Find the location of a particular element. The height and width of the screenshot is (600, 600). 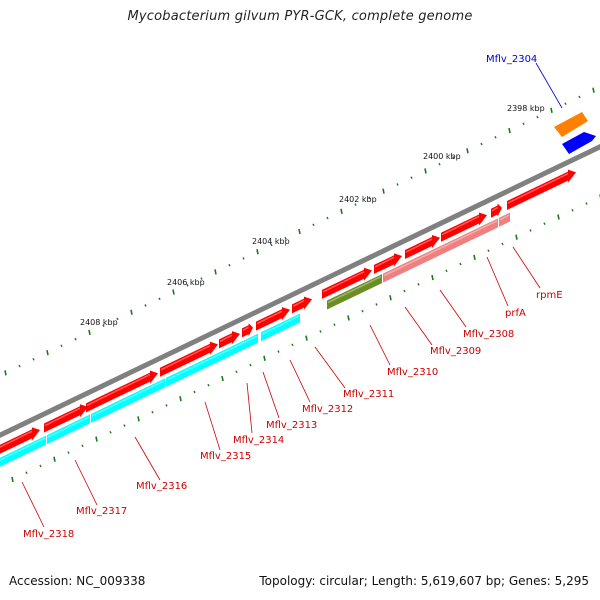

gene-label-mflv-2316: Mflv_2316 is located at coordinates (161, 486).